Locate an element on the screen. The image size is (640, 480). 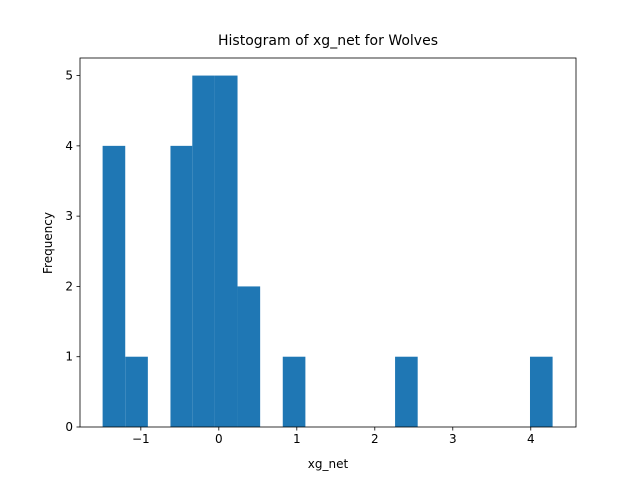
x-axis-label: xg_net is located at coordinates (328, 464).